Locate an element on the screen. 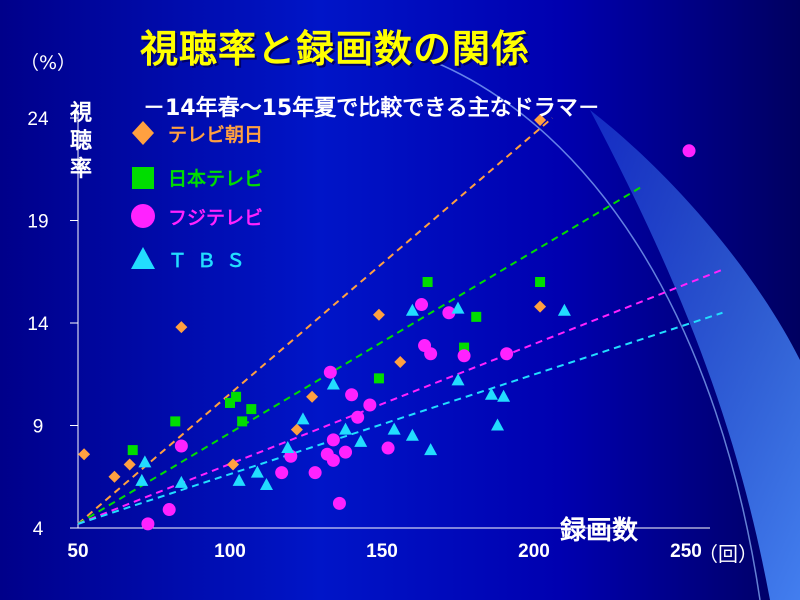 The height and width of the screenshot is (600, 800). legend-label: テレビ朝日 is located at coordinates (216, 134).